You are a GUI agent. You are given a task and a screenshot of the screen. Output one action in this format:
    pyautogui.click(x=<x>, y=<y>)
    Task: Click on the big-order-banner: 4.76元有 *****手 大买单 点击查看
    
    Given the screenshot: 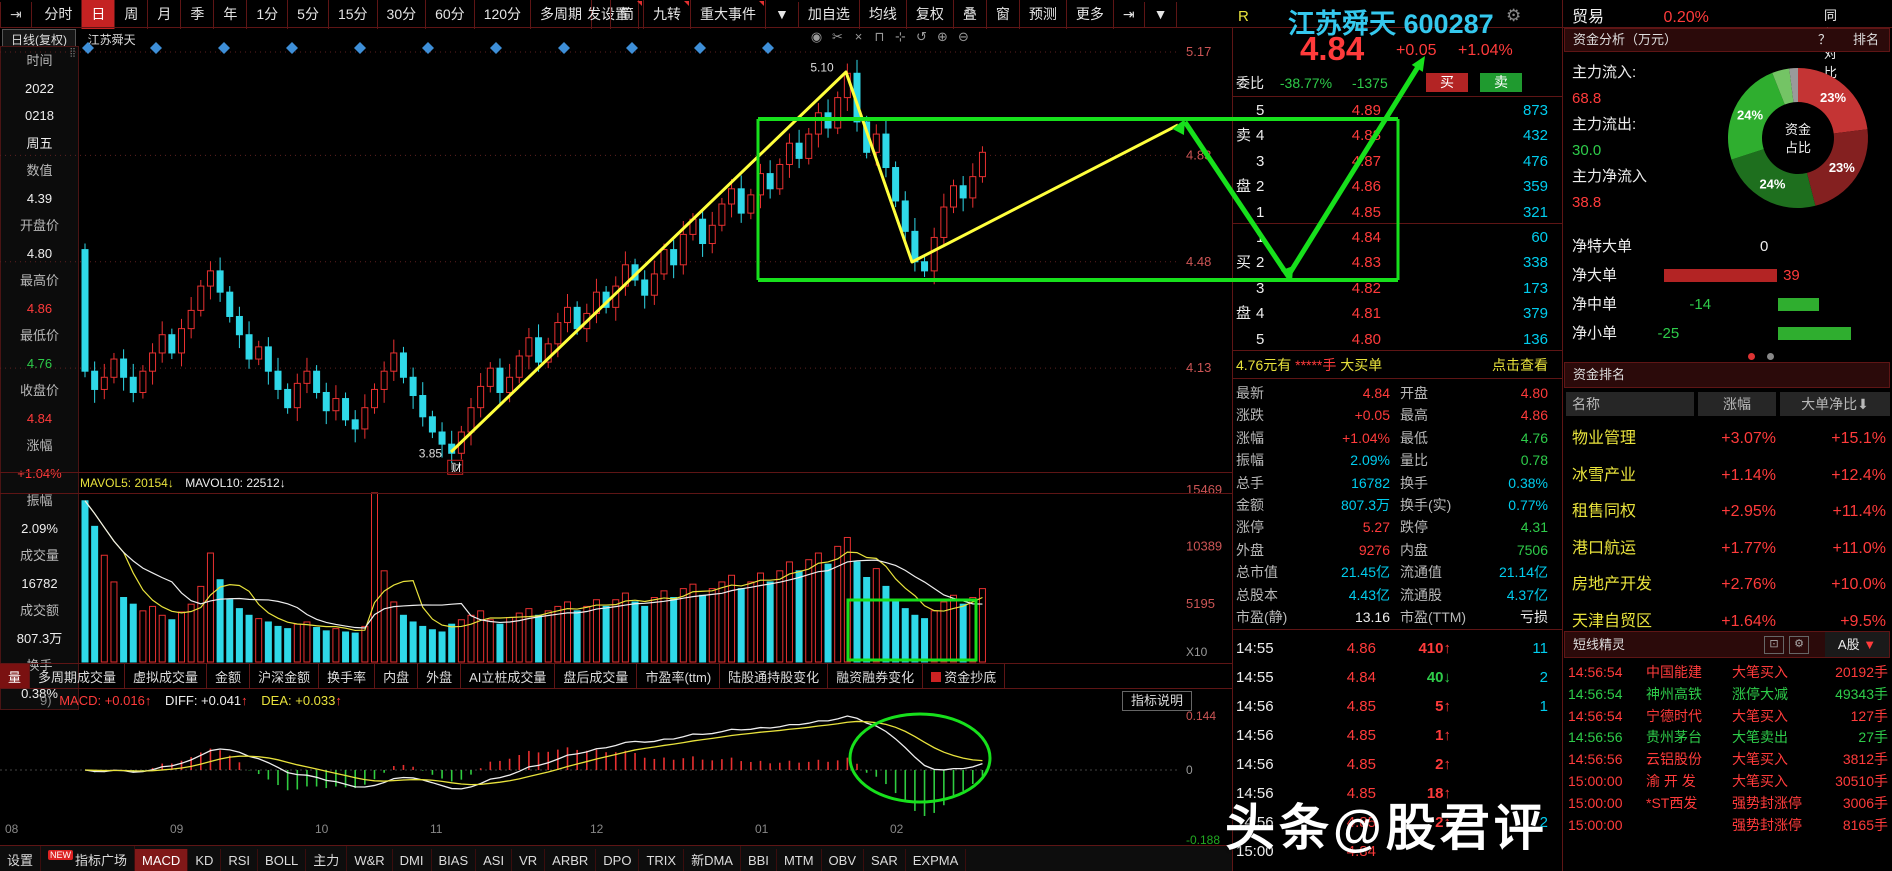 What is the action you would take?
    pyautogui.click(x=1397, y=365)
    